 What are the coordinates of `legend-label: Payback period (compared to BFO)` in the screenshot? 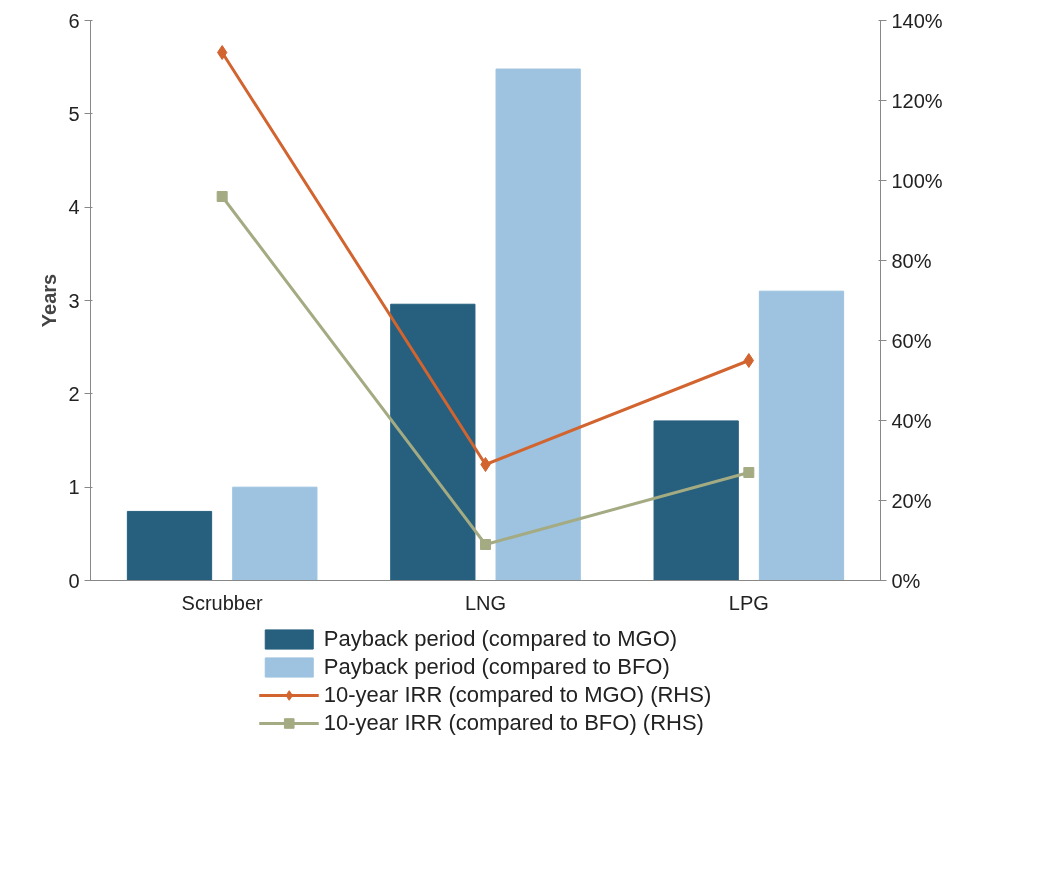 It's located at (496, 667).